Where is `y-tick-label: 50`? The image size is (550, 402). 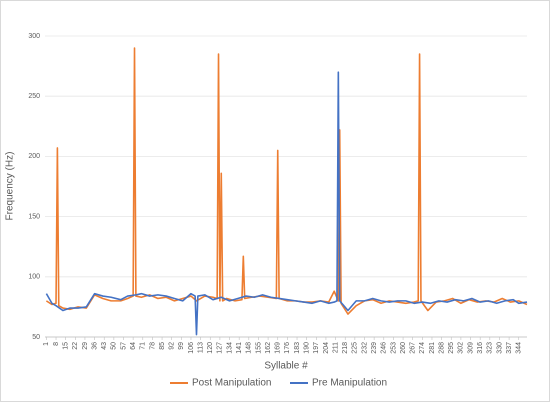 y-tick-label: 50 is located at coordinates (36, 337).